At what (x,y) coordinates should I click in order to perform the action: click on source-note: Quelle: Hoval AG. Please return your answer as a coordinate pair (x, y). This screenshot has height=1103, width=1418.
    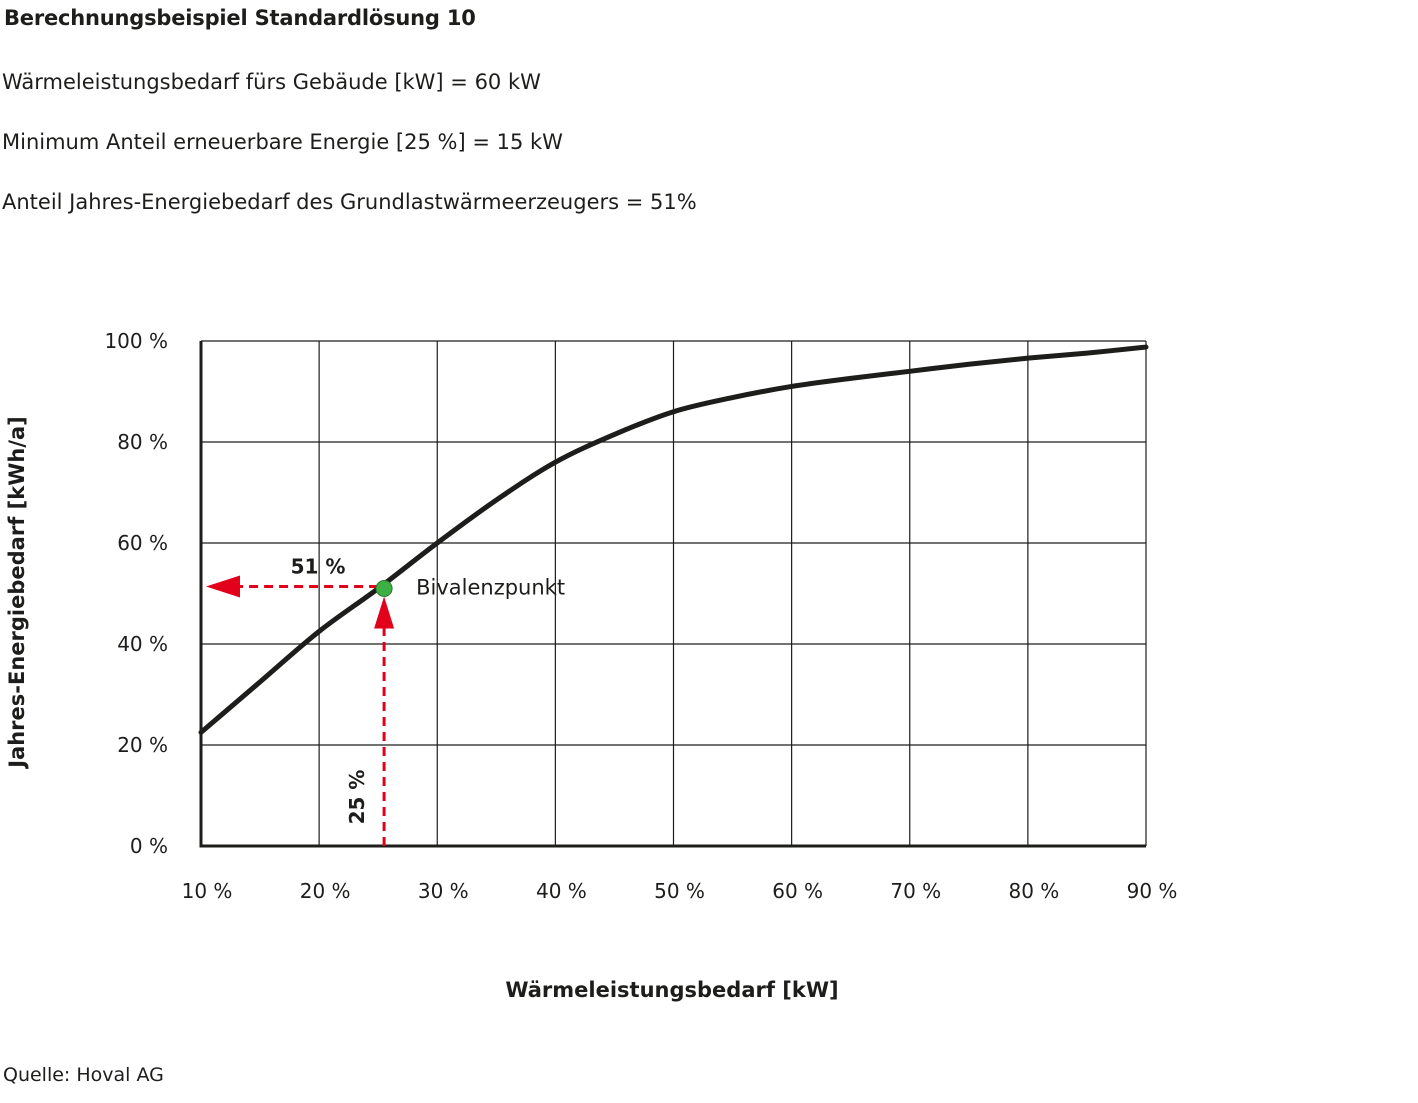
    Looking at the image, I should click on (83, 1075).